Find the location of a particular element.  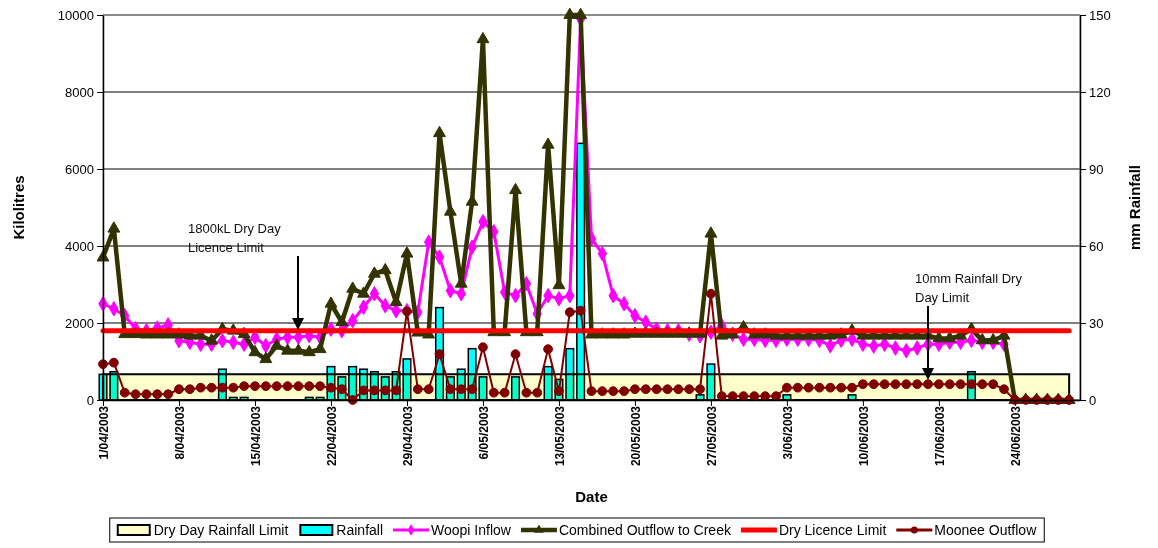

y-tick-label: 6000 is located at coordinates (79, 169).